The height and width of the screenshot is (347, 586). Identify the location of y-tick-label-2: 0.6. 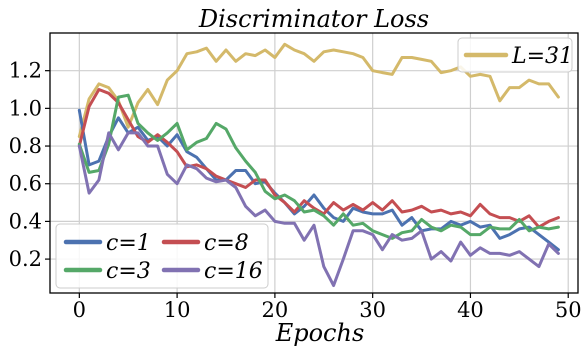
(25, 184).